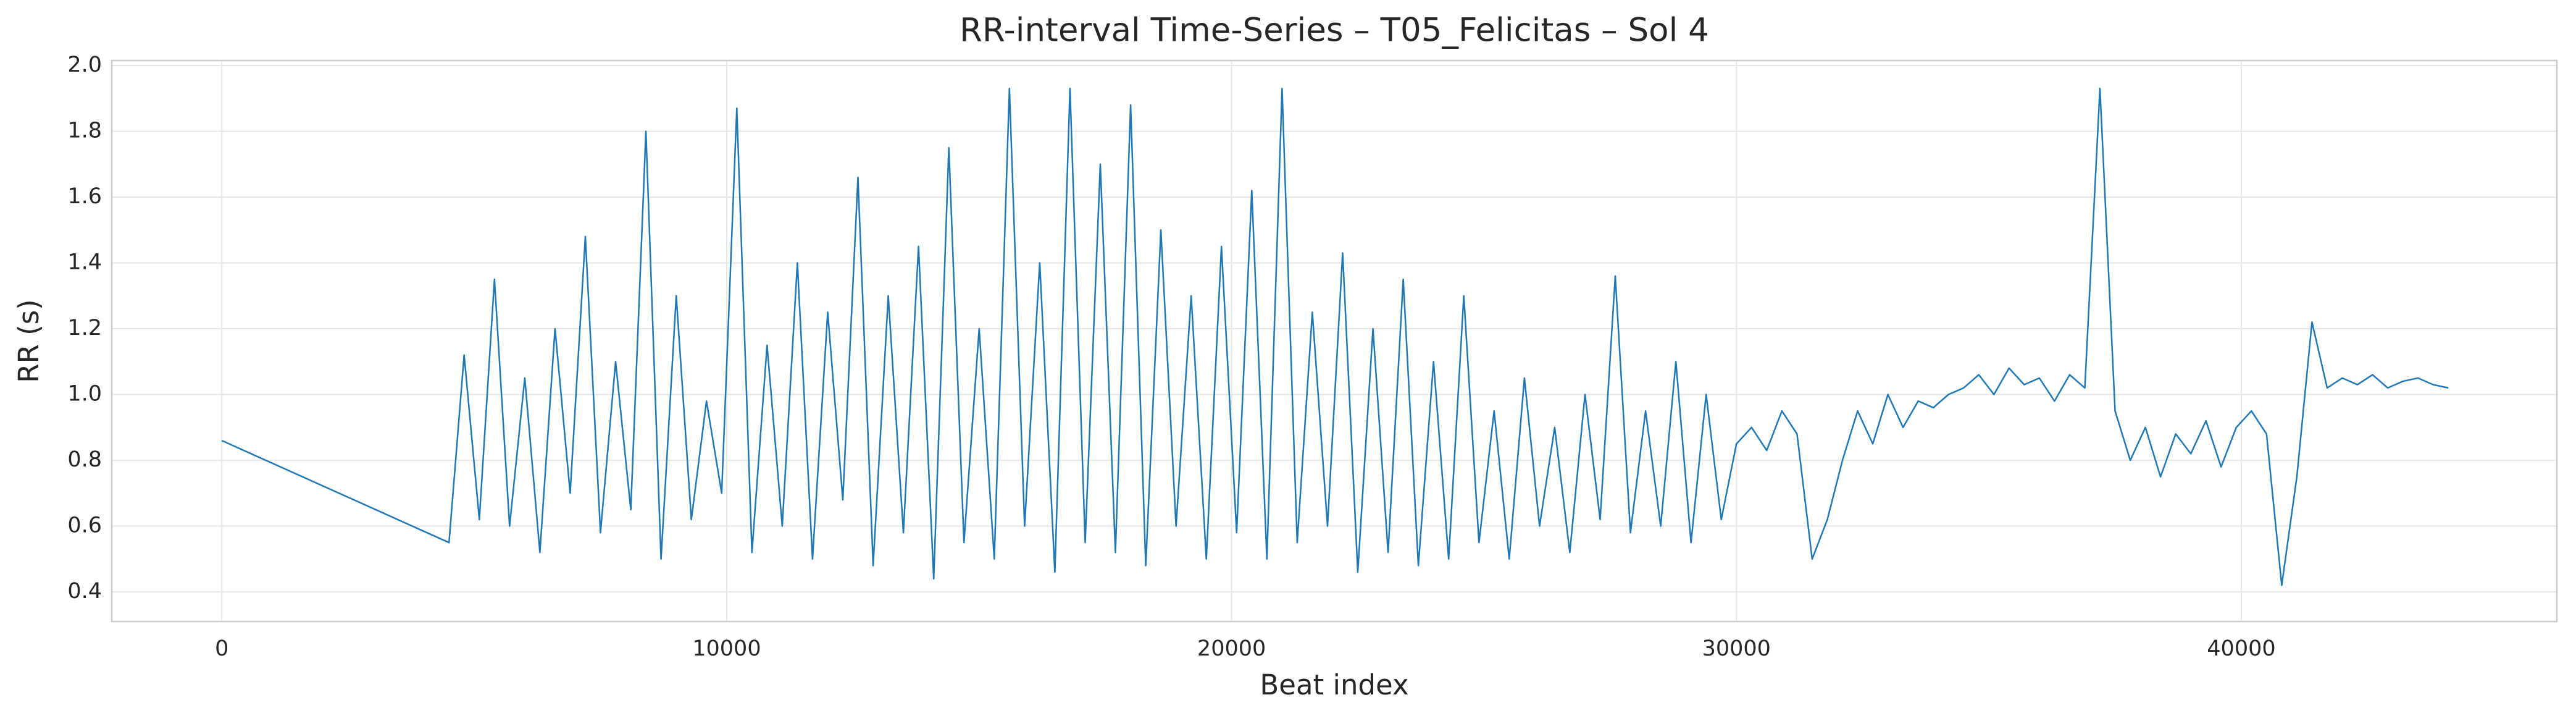 Image resolution: width=2576 pixels, height=721 pixels. I want to click on y-tick-label: 0.8, so click(84, 460).